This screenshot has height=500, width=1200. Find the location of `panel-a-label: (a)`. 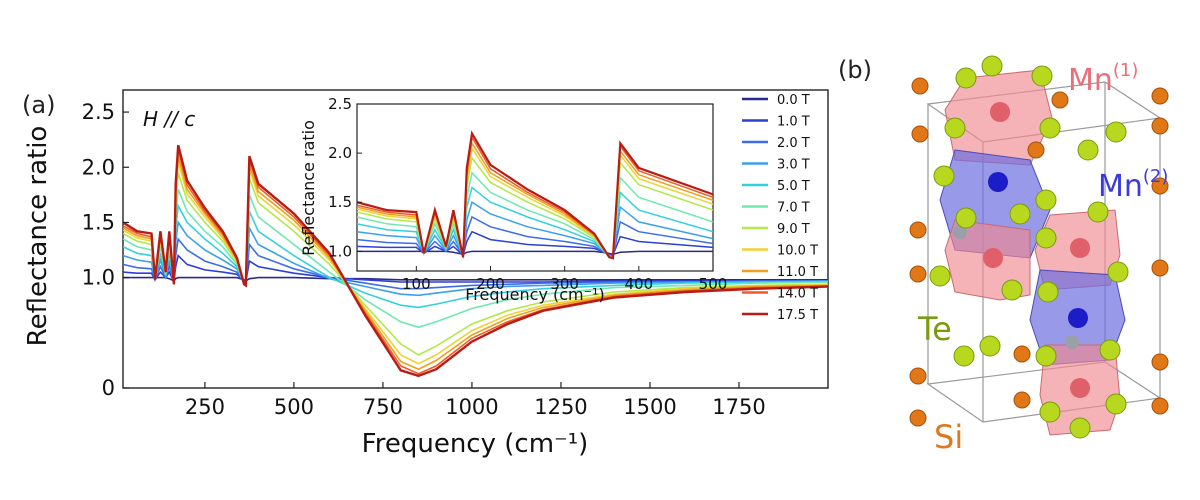

panel-a-label: (a) is located at coordinates (38, 105).